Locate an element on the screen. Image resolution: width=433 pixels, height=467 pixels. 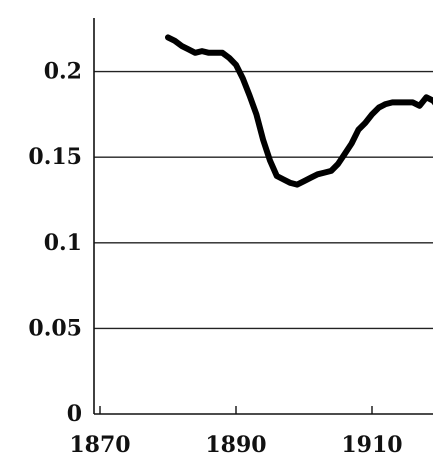
y-tick-label: 0.2 is located at coordinates (63, 72).